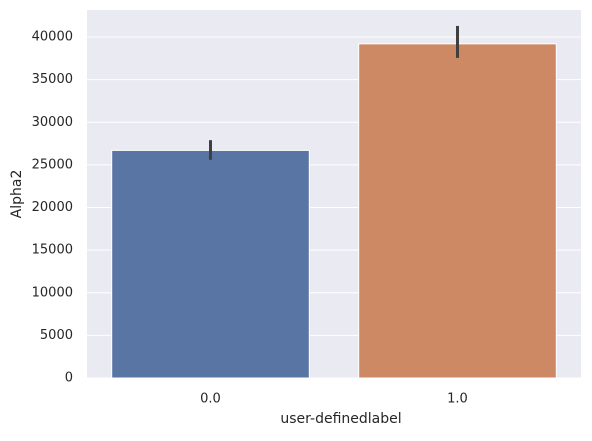 The height and width of the screenshot is (441, 592). I want to click on y-tick-label: 0, so click(69, 378).